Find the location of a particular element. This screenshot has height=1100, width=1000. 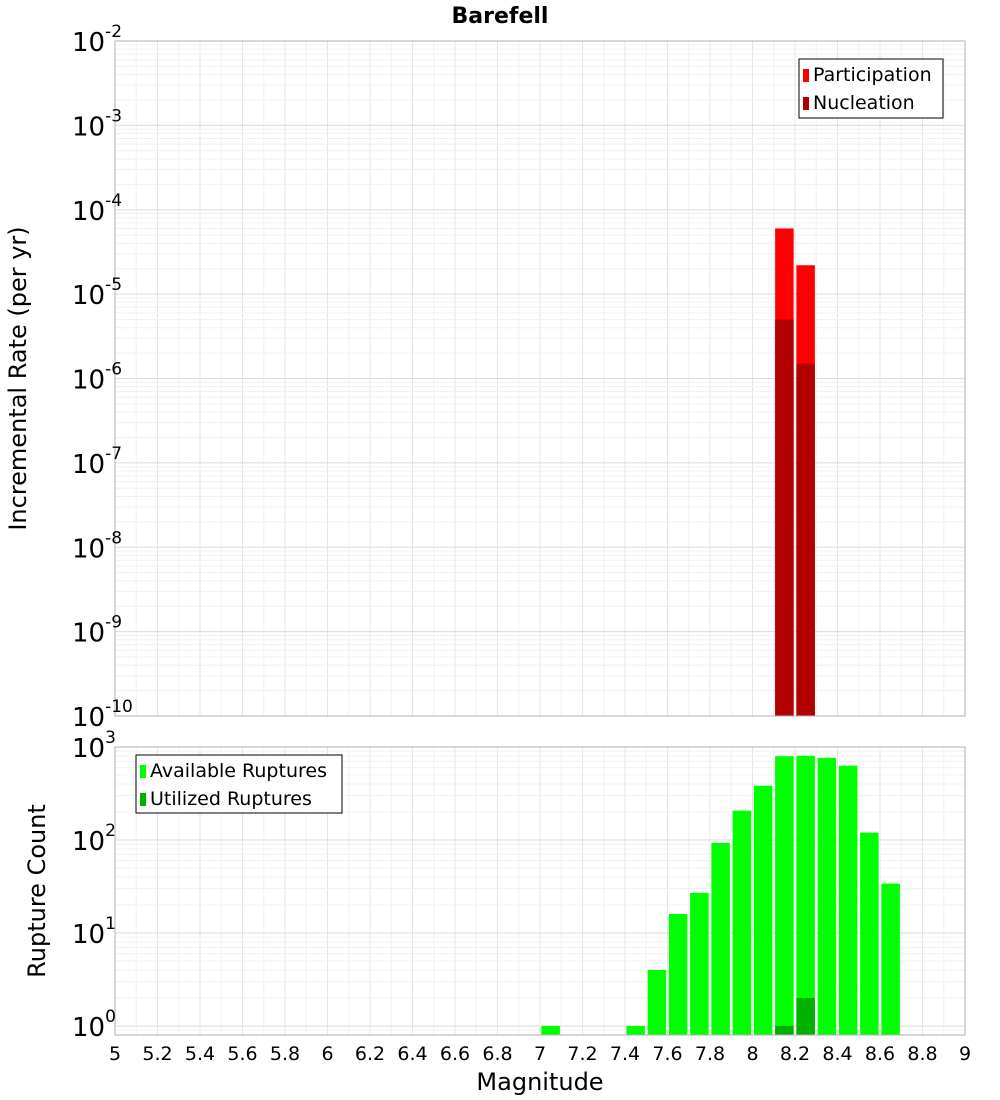

bottom-x-tick-label: 7 is located at coordinates (540, 1054).